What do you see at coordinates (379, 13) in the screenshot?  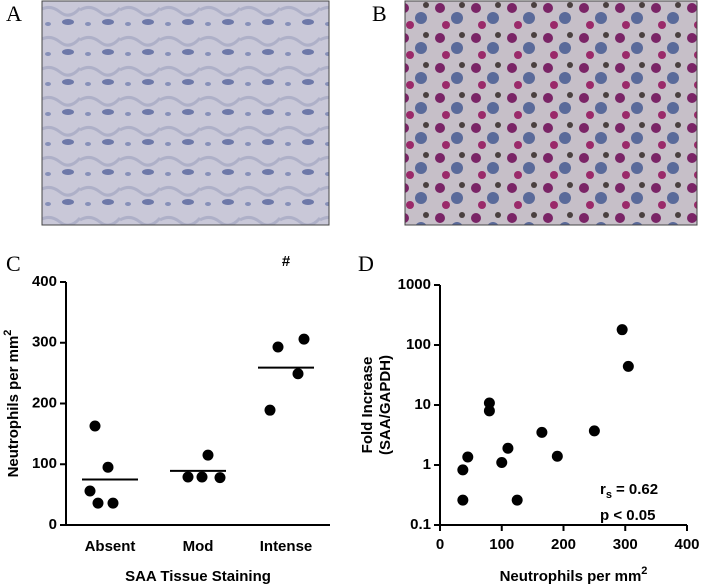 I see `panel-label: B` at bounding box center [379, 13].